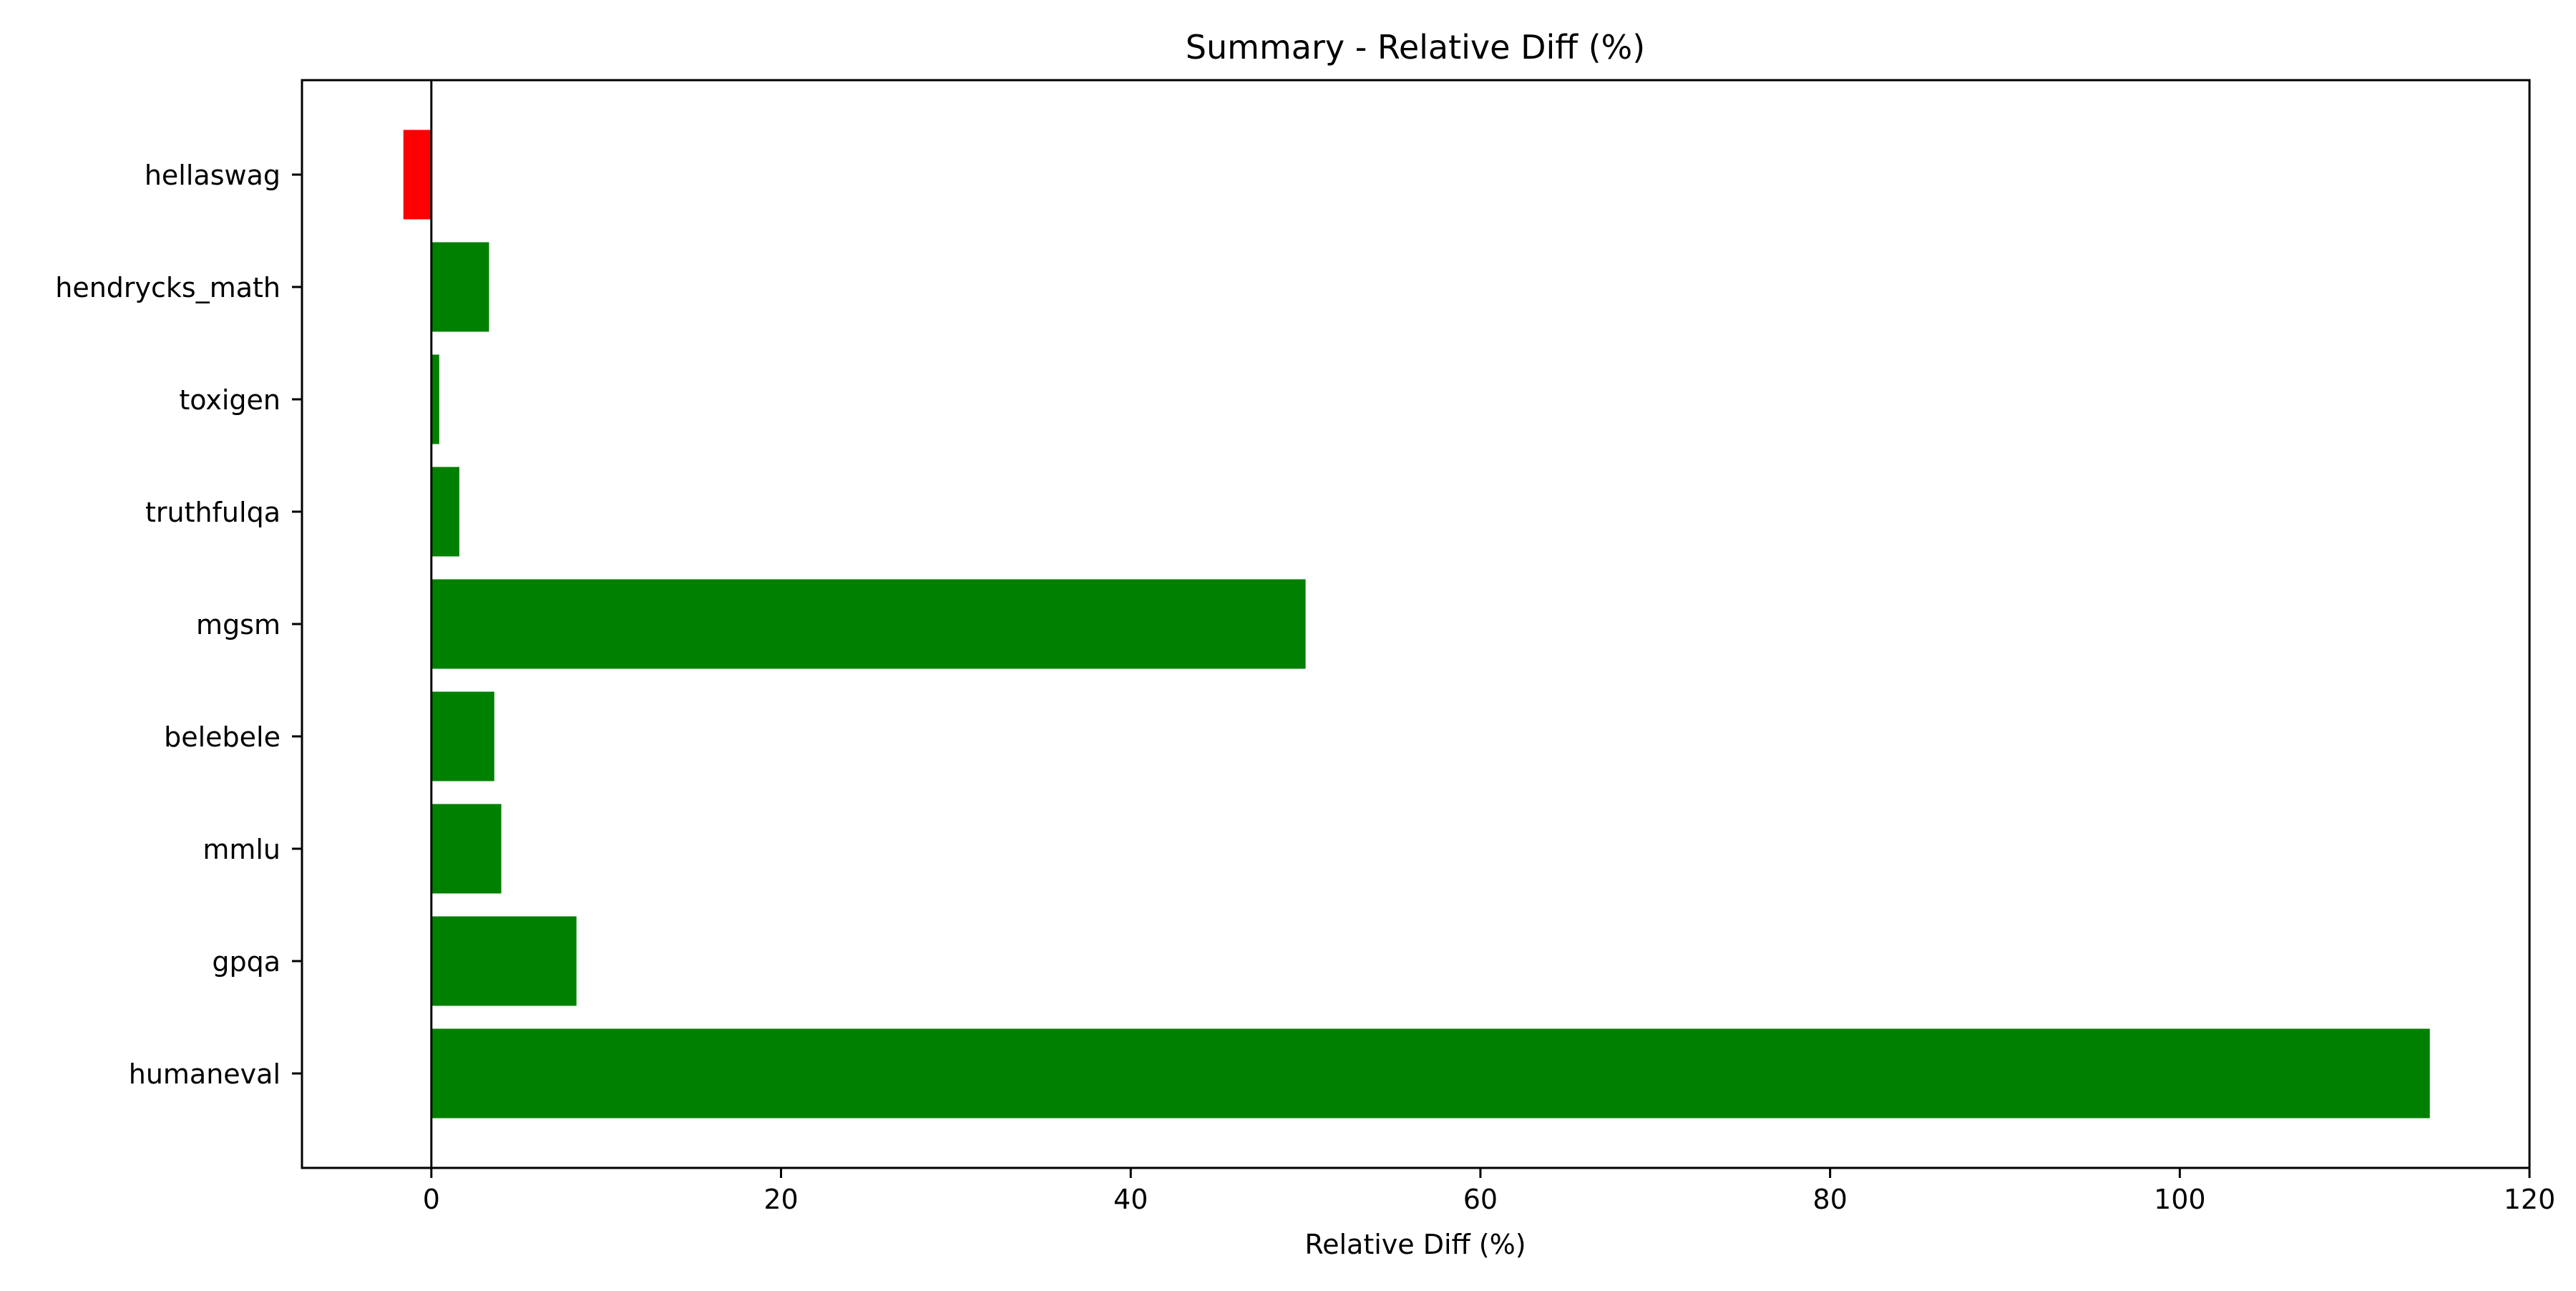  I want to click on bar-hellaswag, so click(417, 175).